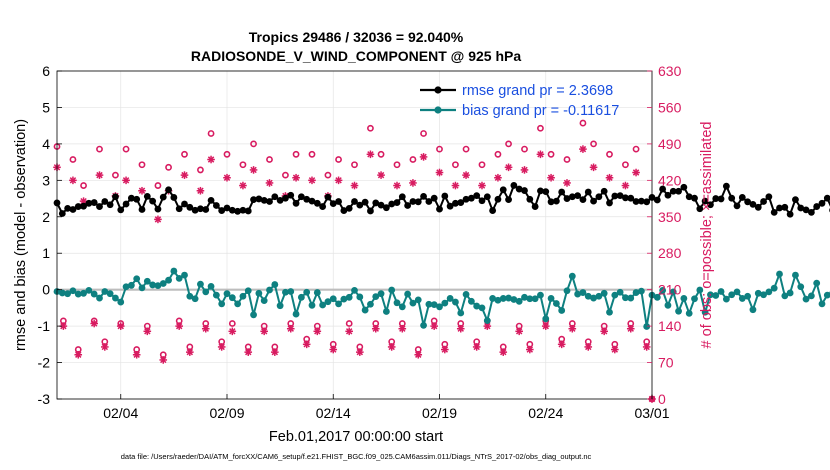  What do you see at coordinates (670, 144) in the screenshot?
I see `y-tick-label-right: 490` at bounding box center [670, 144].